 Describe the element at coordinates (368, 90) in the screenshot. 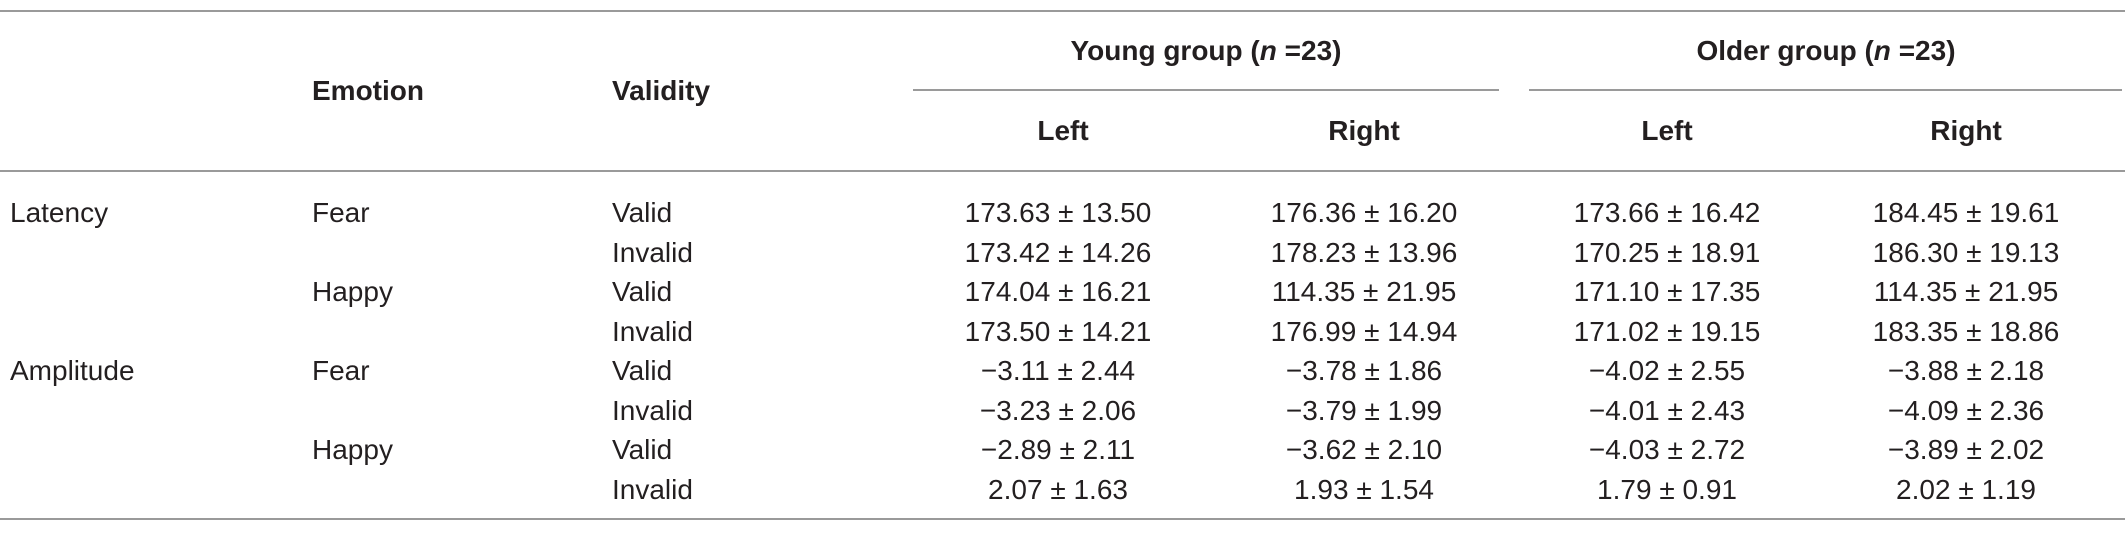

I see `header-emotion: Emotion` at that location.